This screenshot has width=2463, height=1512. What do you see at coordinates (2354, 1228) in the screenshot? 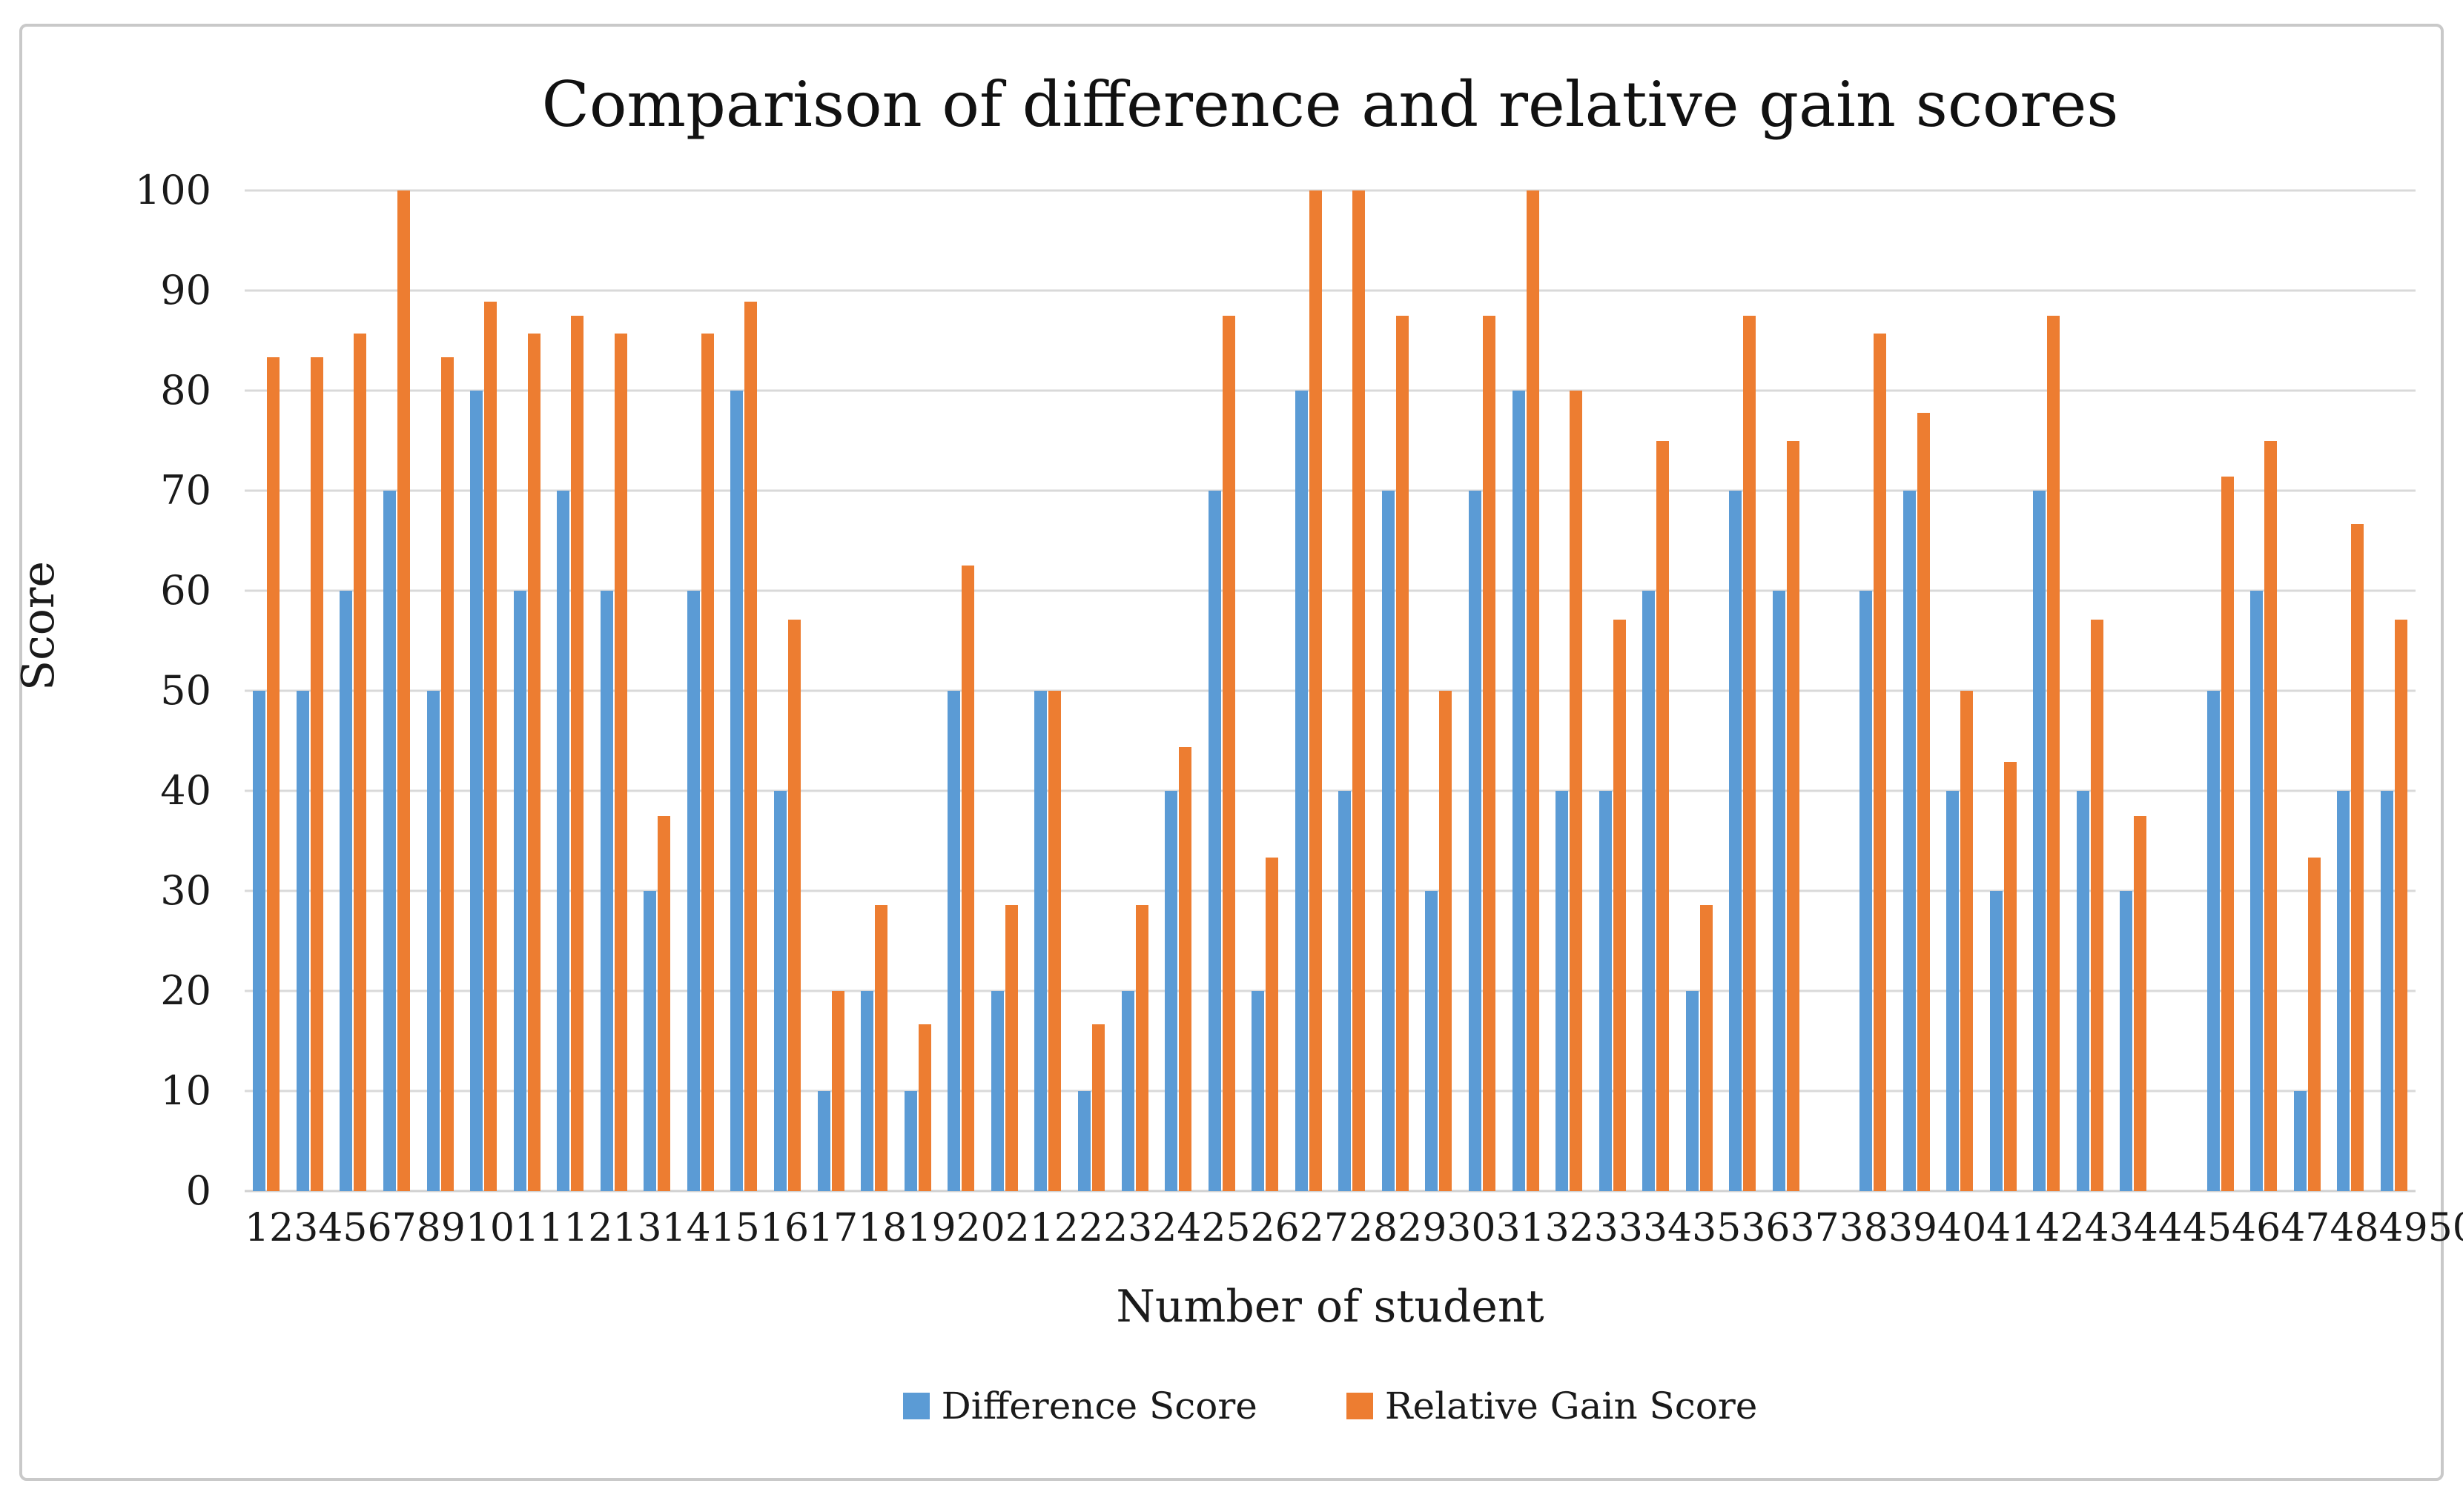
I see `x-tick-label: 48` at bounding box center [2354, 1228].